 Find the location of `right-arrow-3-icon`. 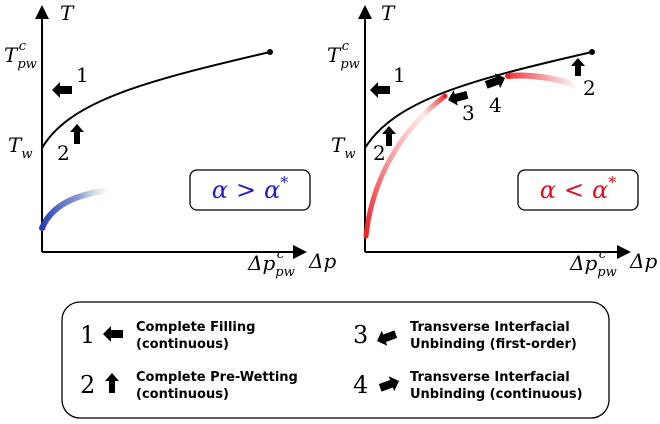

right-arrow-3-icon is located at coordinates (458, 98).